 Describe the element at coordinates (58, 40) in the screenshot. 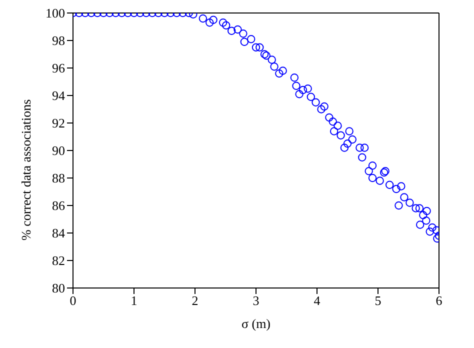

I see `y-tick-label: 98` at that location.